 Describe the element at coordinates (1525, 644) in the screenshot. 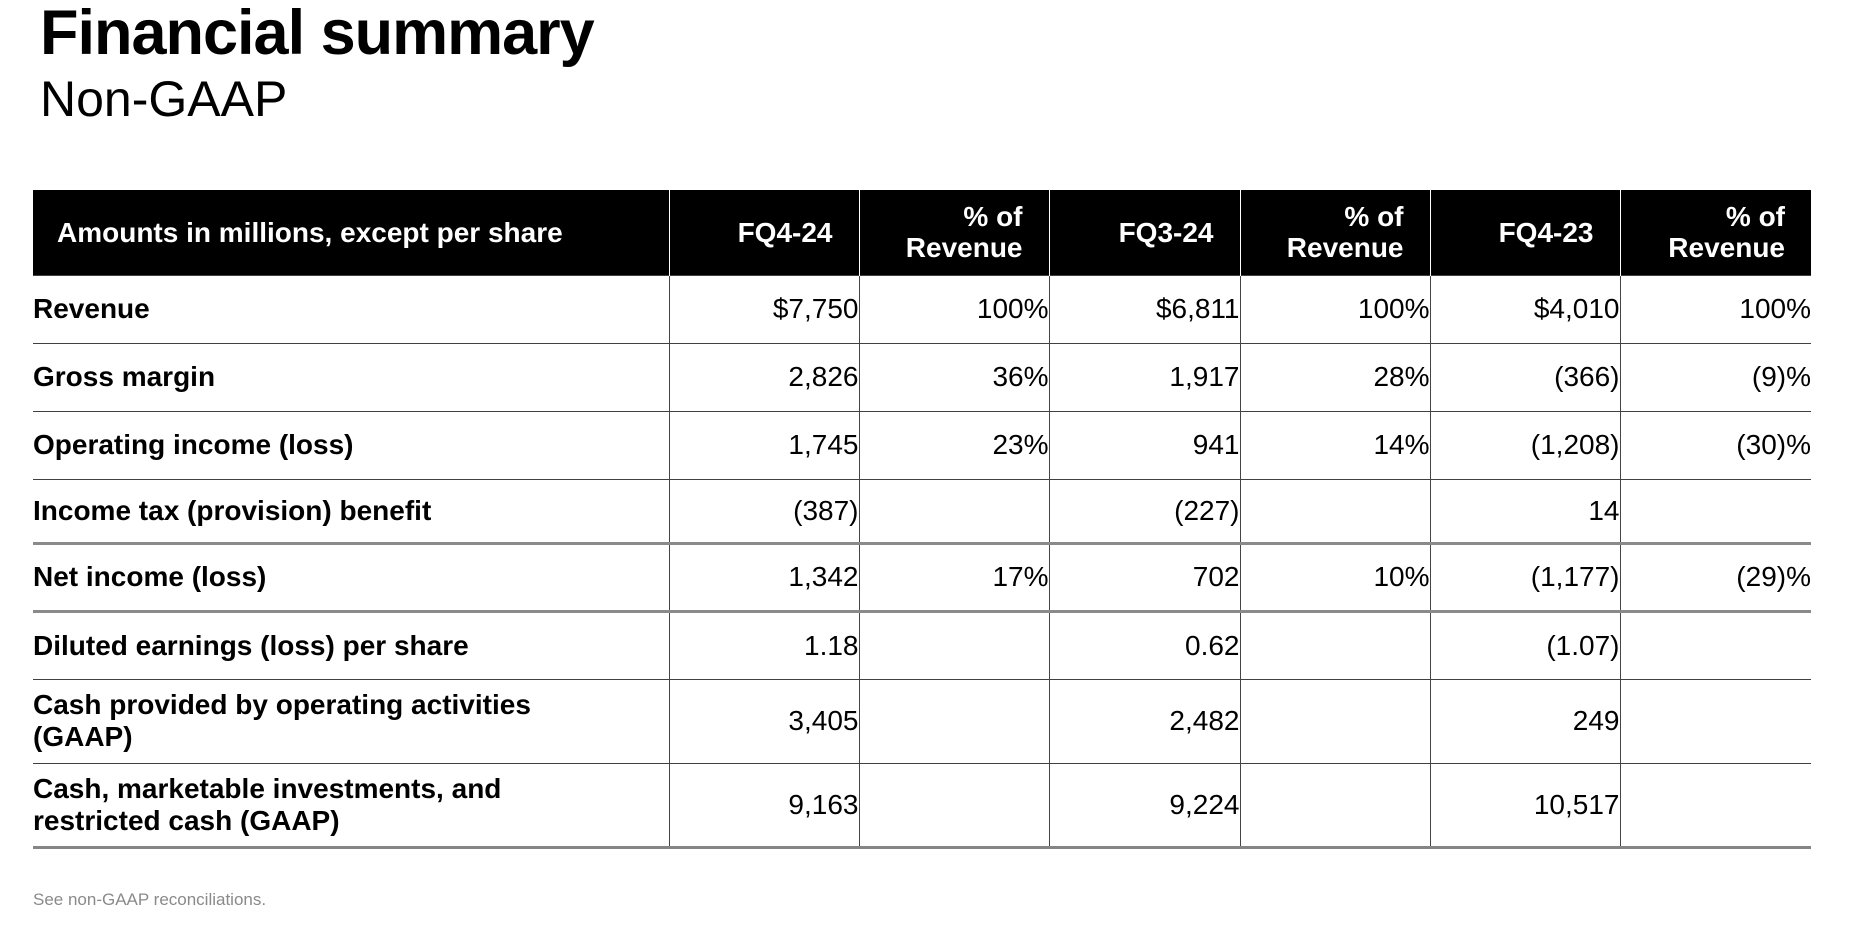

I see `cell-value: (1.07)` at that location.